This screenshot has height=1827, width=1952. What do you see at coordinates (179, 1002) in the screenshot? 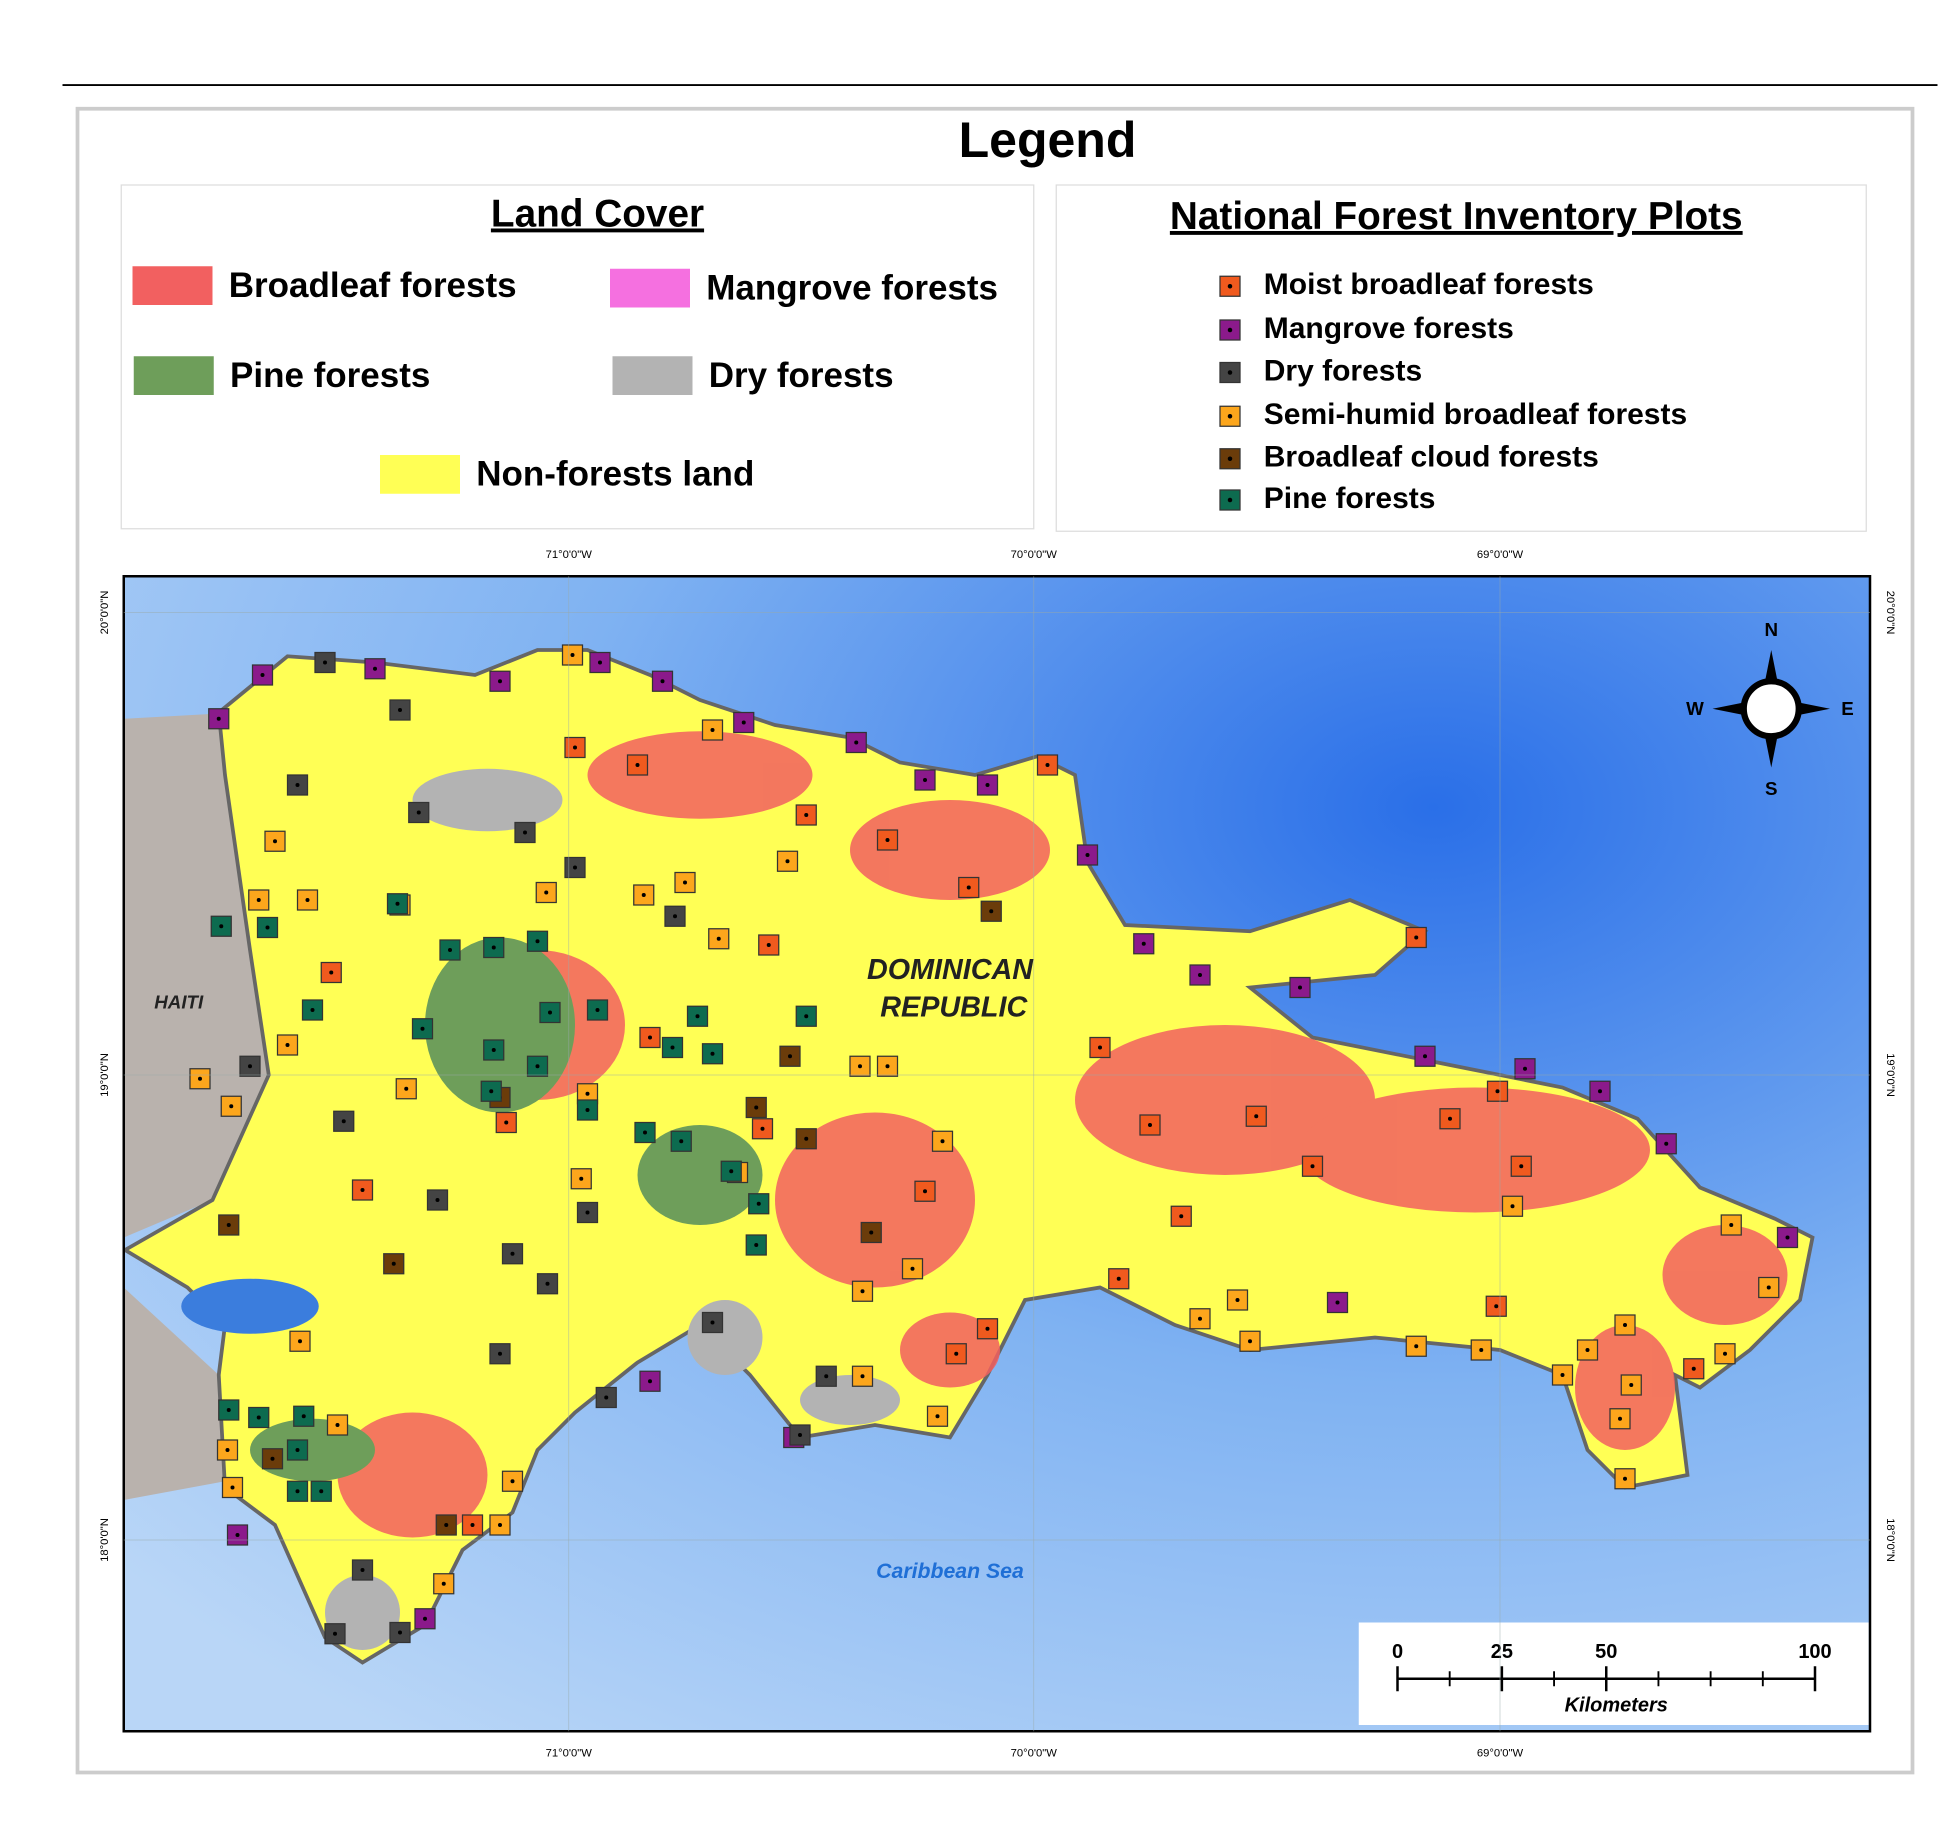
I see `haiti-label: HAITI` at bounding box center [179, 1002].